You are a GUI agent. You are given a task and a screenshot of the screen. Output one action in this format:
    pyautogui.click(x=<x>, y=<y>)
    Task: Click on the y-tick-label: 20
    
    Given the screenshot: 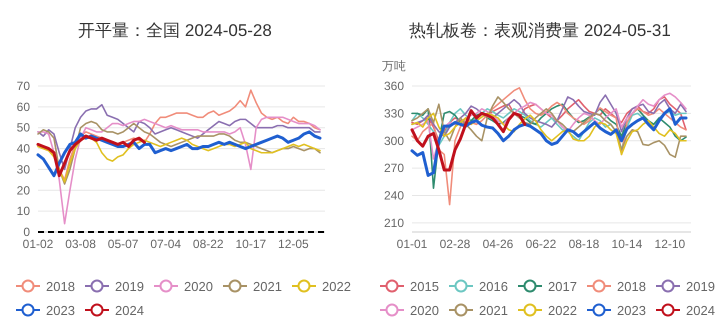 What is the action you would take?
    pyautogui.click(x=23, y=190)
    